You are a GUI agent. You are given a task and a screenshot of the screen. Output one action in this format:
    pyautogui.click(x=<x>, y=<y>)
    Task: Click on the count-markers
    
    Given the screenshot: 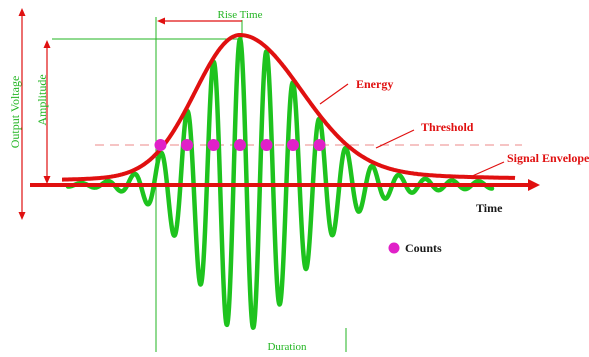 What is the action you would take?
    pyautogui.click(x=240, y=145)
    